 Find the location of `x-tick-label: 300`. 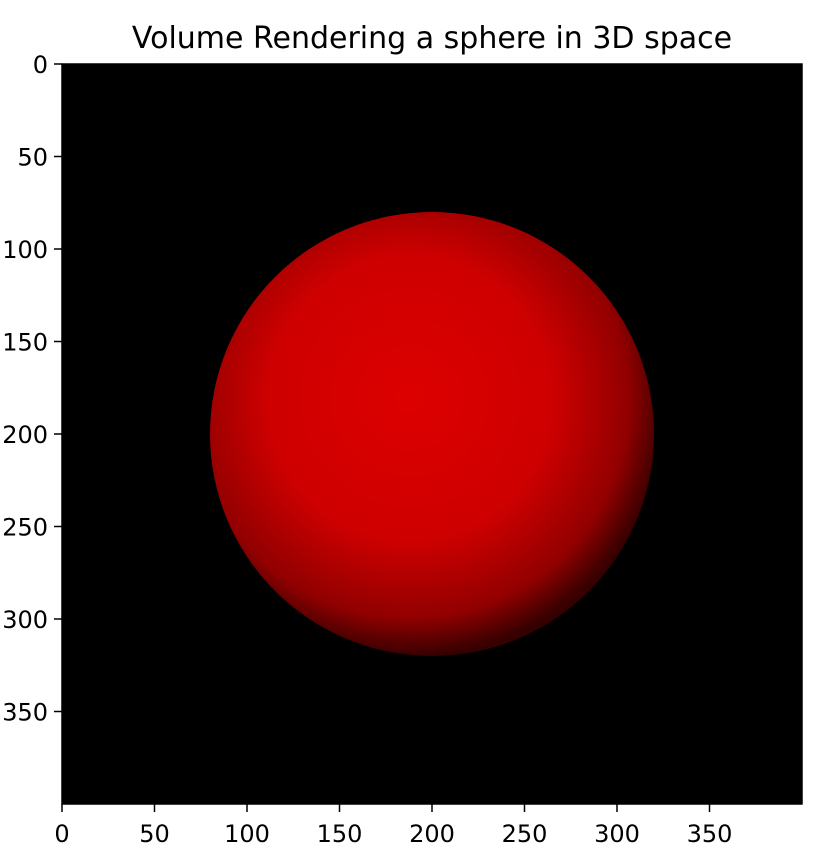

x-tick-label: 300 is located at coordinates (617, 834).